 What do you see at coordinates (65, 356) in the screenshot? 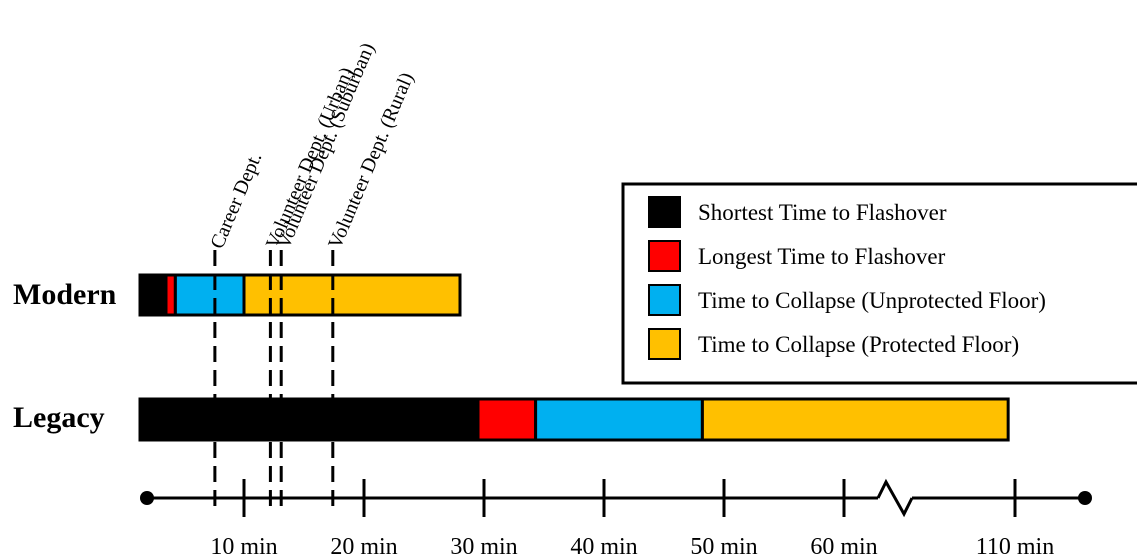
I see `row-labels-layer: Modern Legacy` at bounding box center [65, 356].